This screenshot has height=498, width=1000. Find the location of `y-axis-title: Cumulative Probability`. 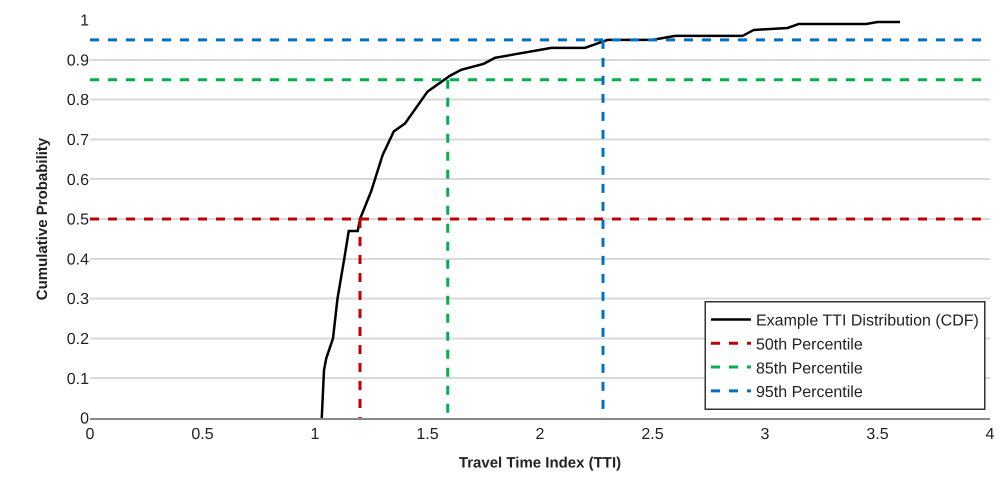

y-axis-title: Cumulative Probability is located at coordinates (42, 218).